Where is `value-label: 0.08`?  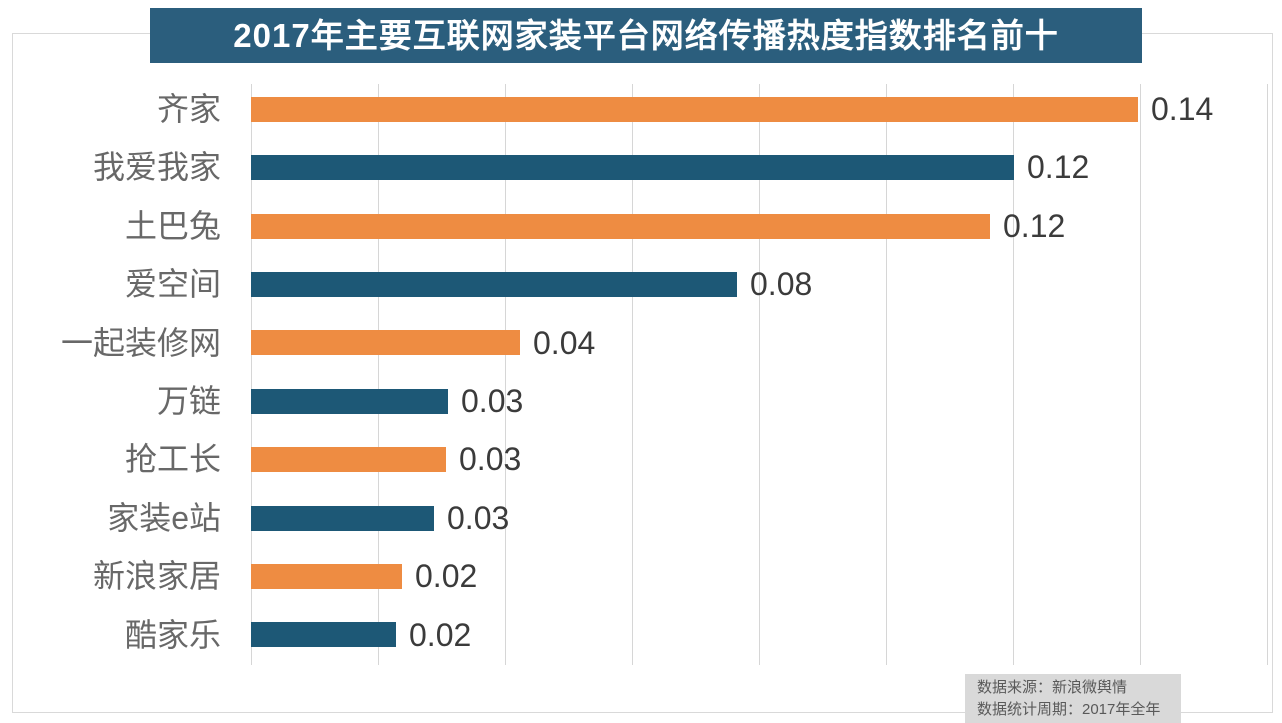 value-label: 0.08 is located at coordinates (781, 284).